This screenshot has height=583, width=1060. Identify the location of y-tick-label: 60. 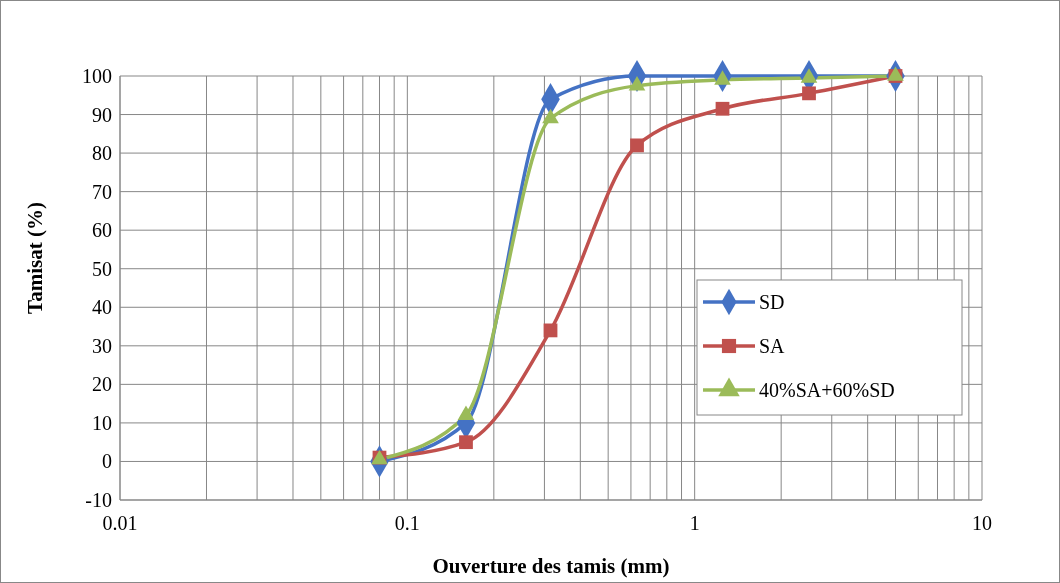
(102, 230).